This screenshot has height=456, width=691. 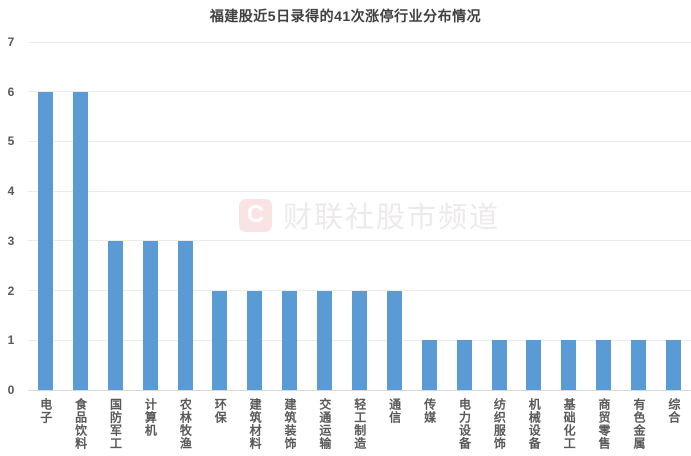 What do you see at coordinates (345, 16) in the screenshot?
I see `chart-title: 福建股近5日录得的41次涨停行业分布情况` at bounding box center [345, 16].